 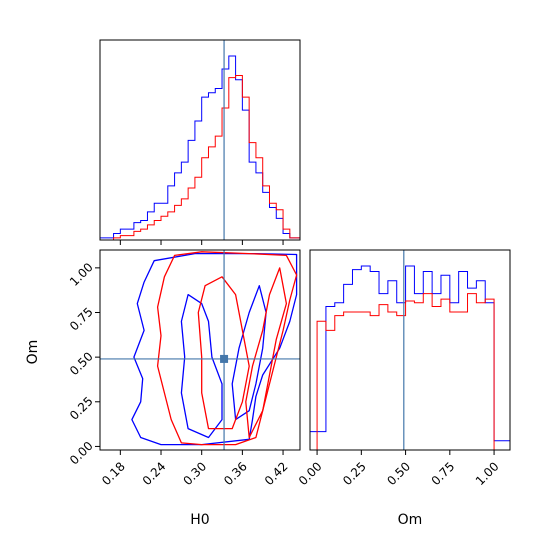 I want to click on x-axis-label-om: Om, so click(x=410, y=520).